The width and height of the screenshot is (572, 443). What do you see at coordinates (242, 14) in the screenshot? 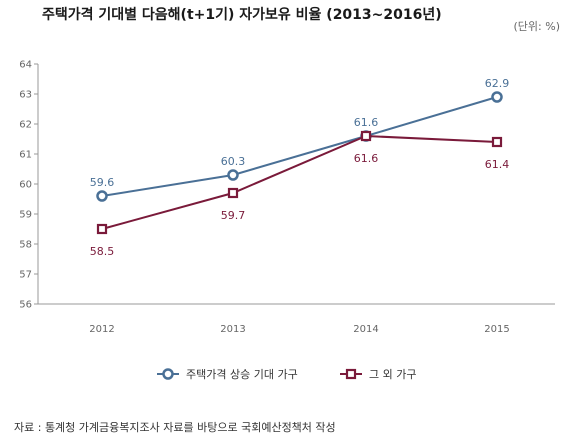
I see `chart-title: 주택가격 기대별 다음해(t+1기) 자가보유 비율 (2013~2016년)` at bounding box center [242, 14].